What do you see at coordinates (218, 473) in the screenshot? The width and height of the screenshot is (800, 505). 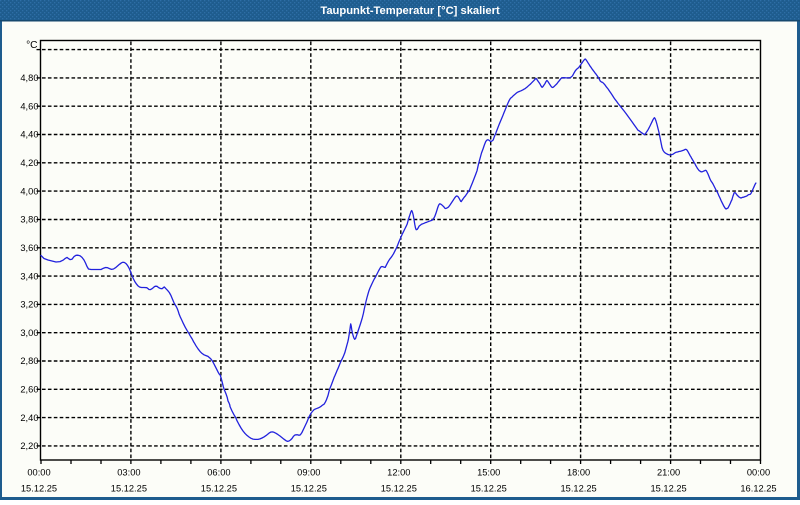 I see `svg-text: 06:00` at bounding box center [218, 473].